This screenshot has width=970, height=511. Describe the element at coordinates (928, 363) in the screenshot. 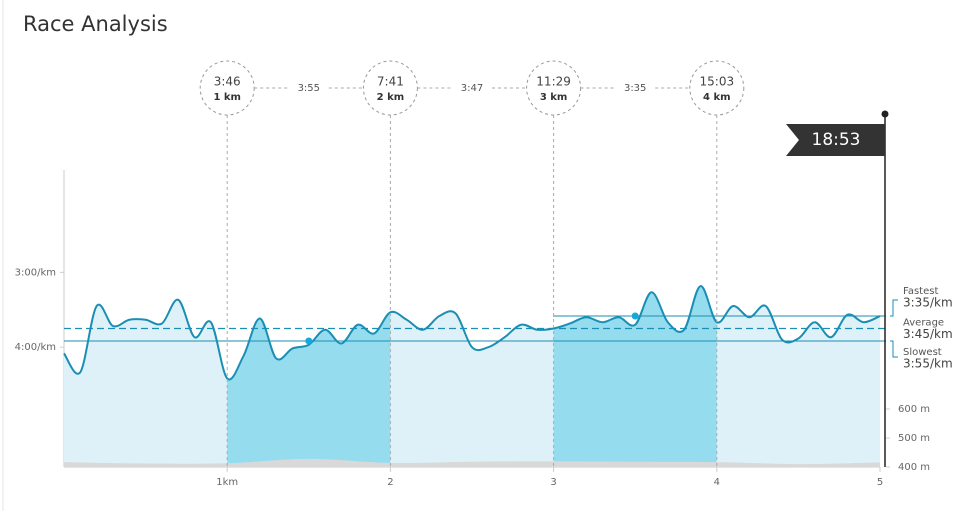

I see `reference-value: 3:55/km` at that location.